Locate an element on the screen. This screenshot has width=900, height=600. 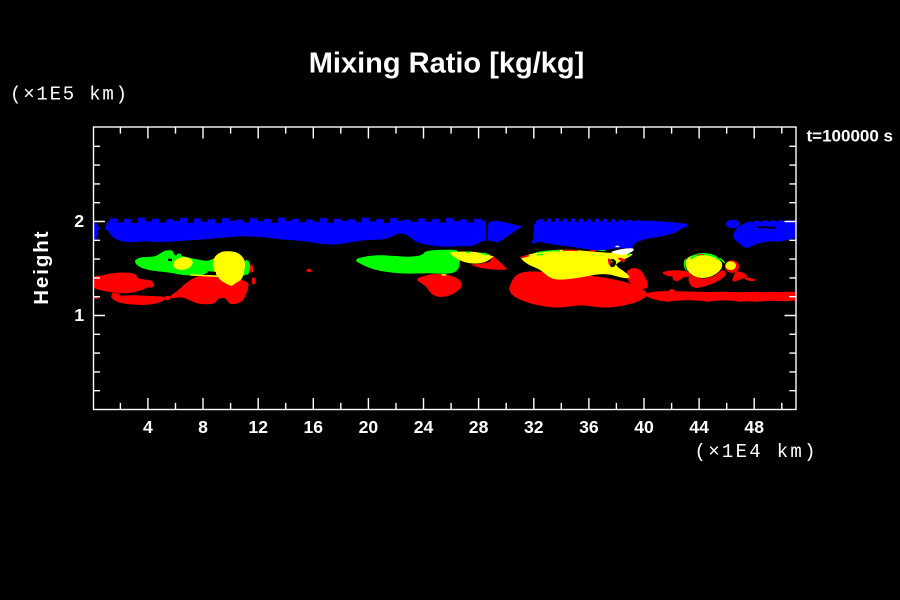
svg-text: 2 is located at coordinates (79, 221).